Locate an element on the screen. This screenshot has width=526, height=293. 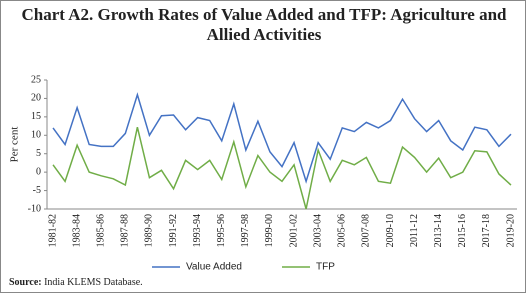
y-tick-label: 10 is located at coordinates (36, 135).